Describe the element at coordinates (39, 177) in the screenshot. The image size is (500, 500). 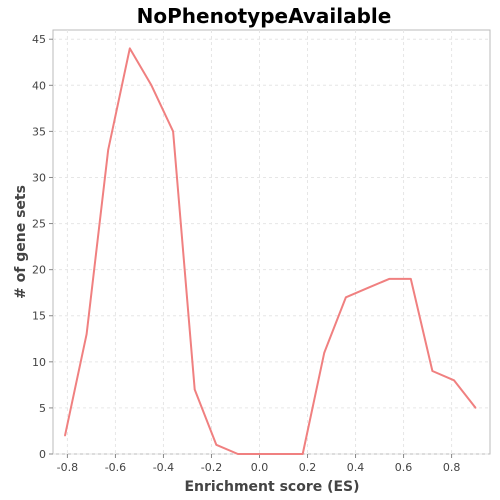
I see `y-tick-label: 30` at that location.